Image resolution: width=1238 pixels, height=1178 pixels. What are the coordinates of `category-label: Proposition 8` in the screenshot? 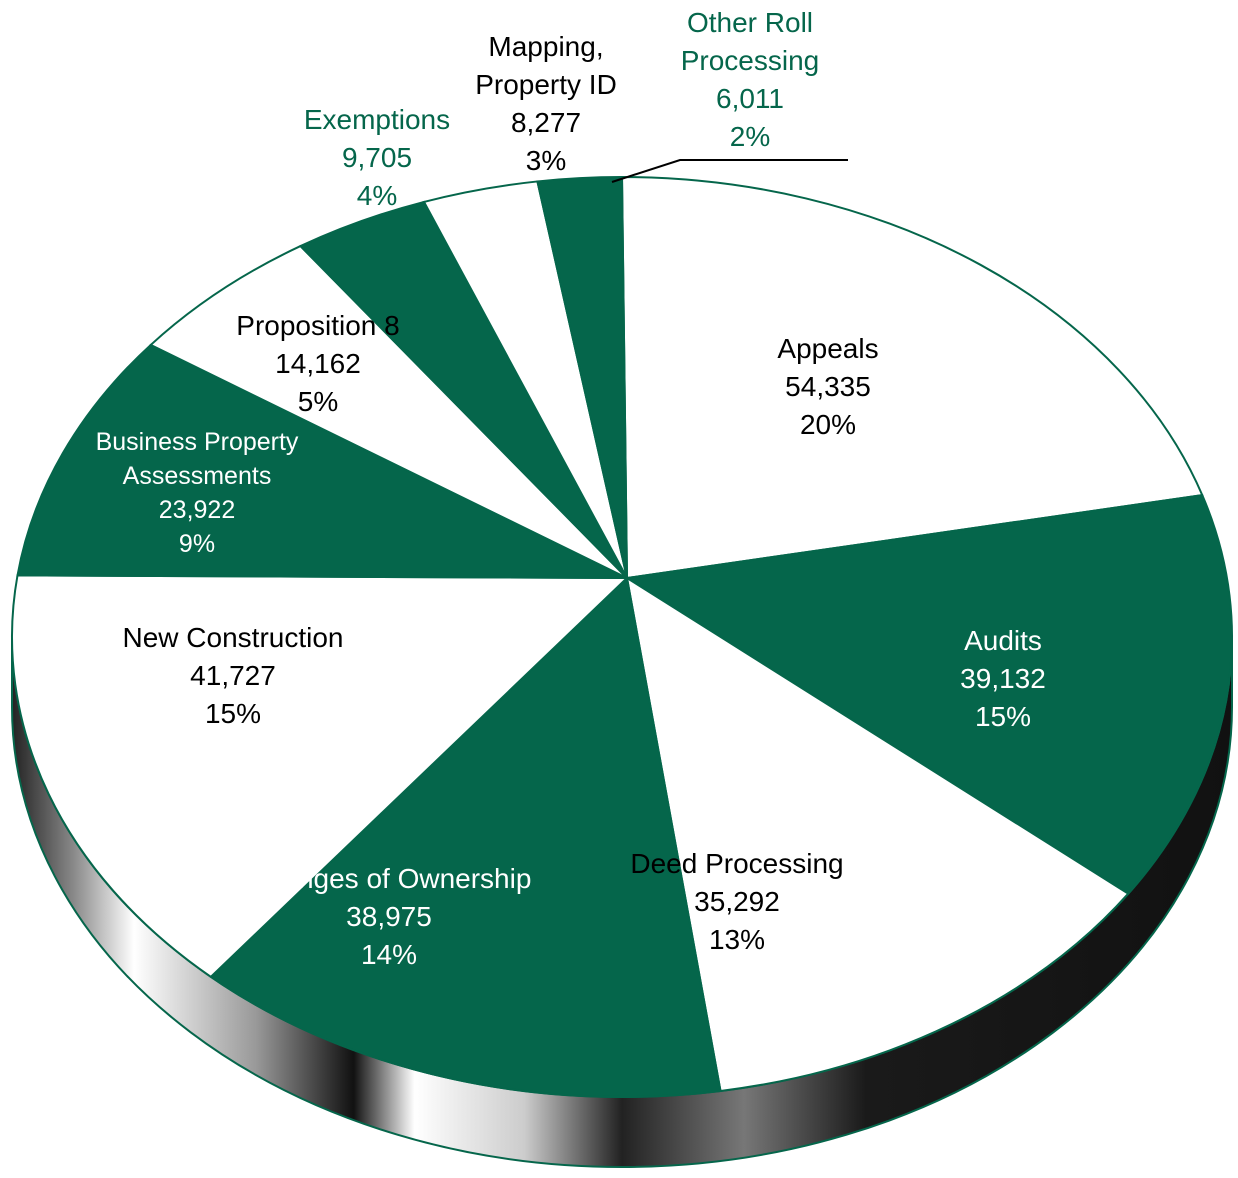 It's located at (318, 325).